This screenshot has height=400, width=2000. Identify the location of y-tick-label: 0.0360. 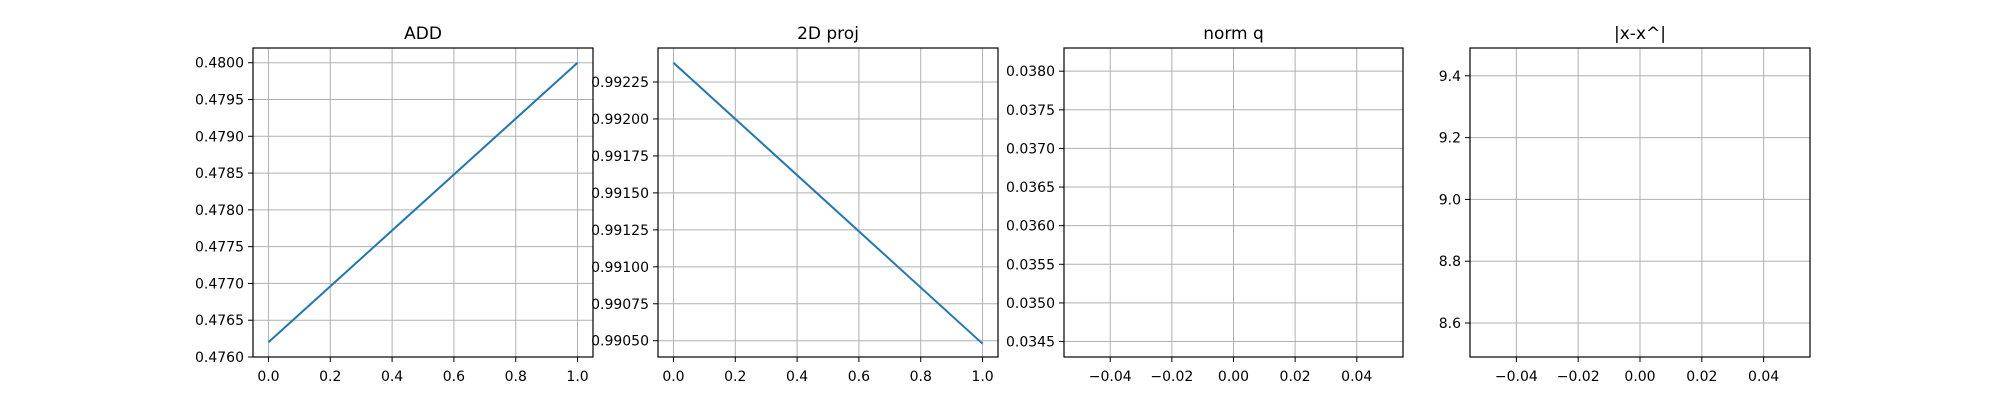
(1030, 227).